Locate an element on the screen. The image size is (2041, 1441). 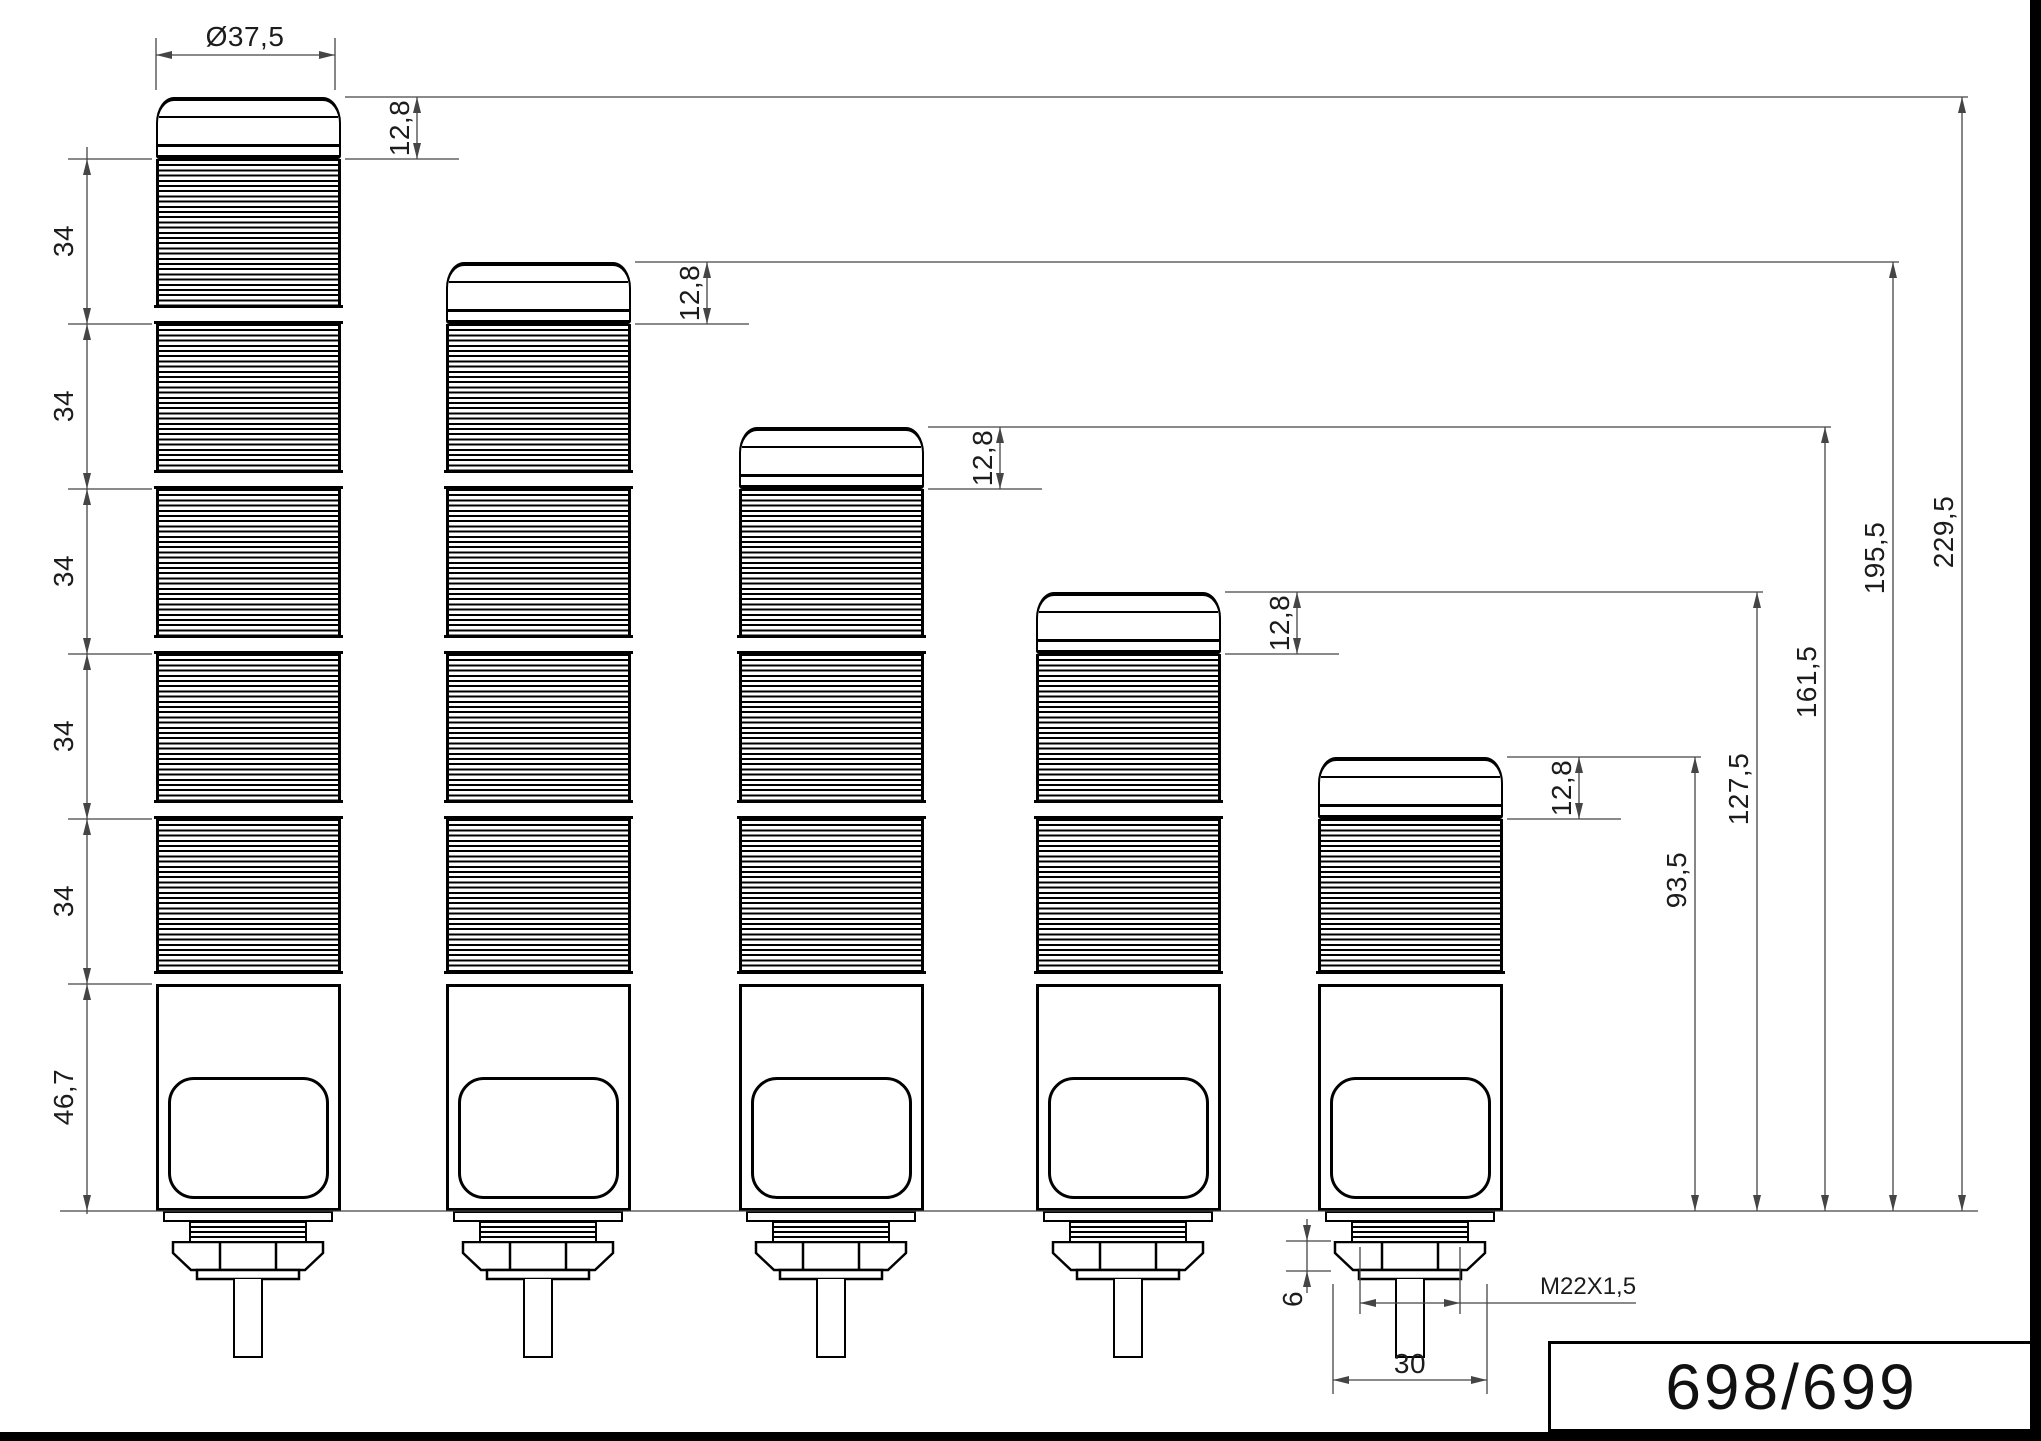
signal-tower-3-tier is located at coordinates (831, 819).